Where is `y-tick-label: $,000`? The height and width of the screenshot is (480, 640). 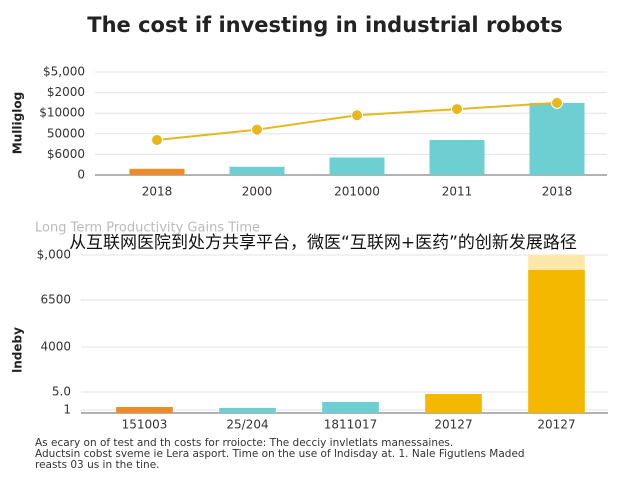
y-tick-label: $,000 is located at coordinates (54, 255).